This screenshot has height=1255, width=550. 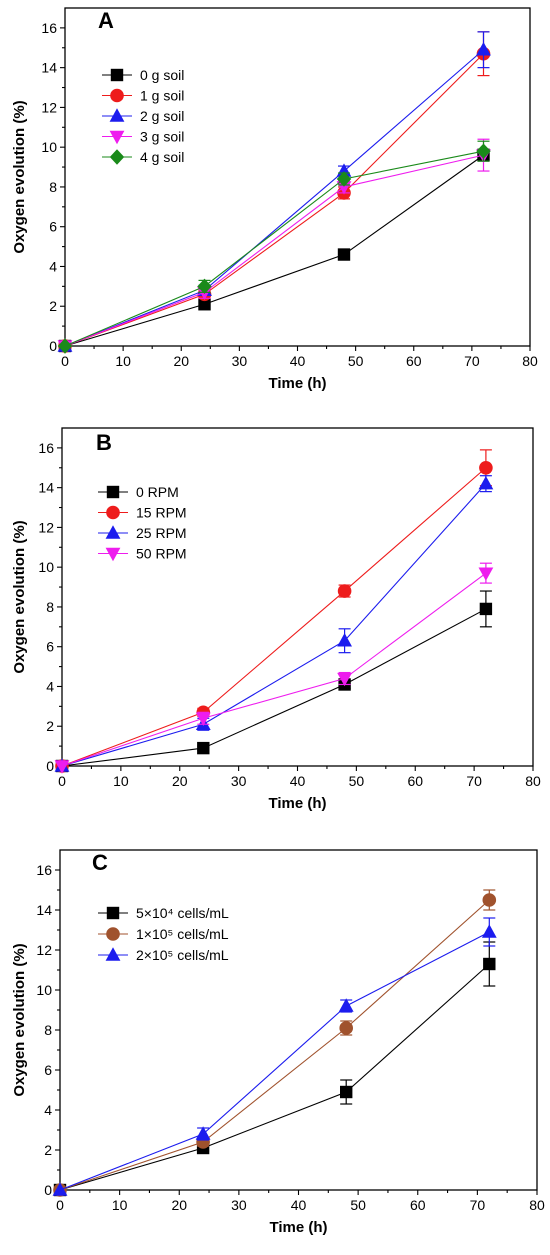 I want to click on legend-entry: 2×10⁵ cells/mL, so click(x=163, y=955).